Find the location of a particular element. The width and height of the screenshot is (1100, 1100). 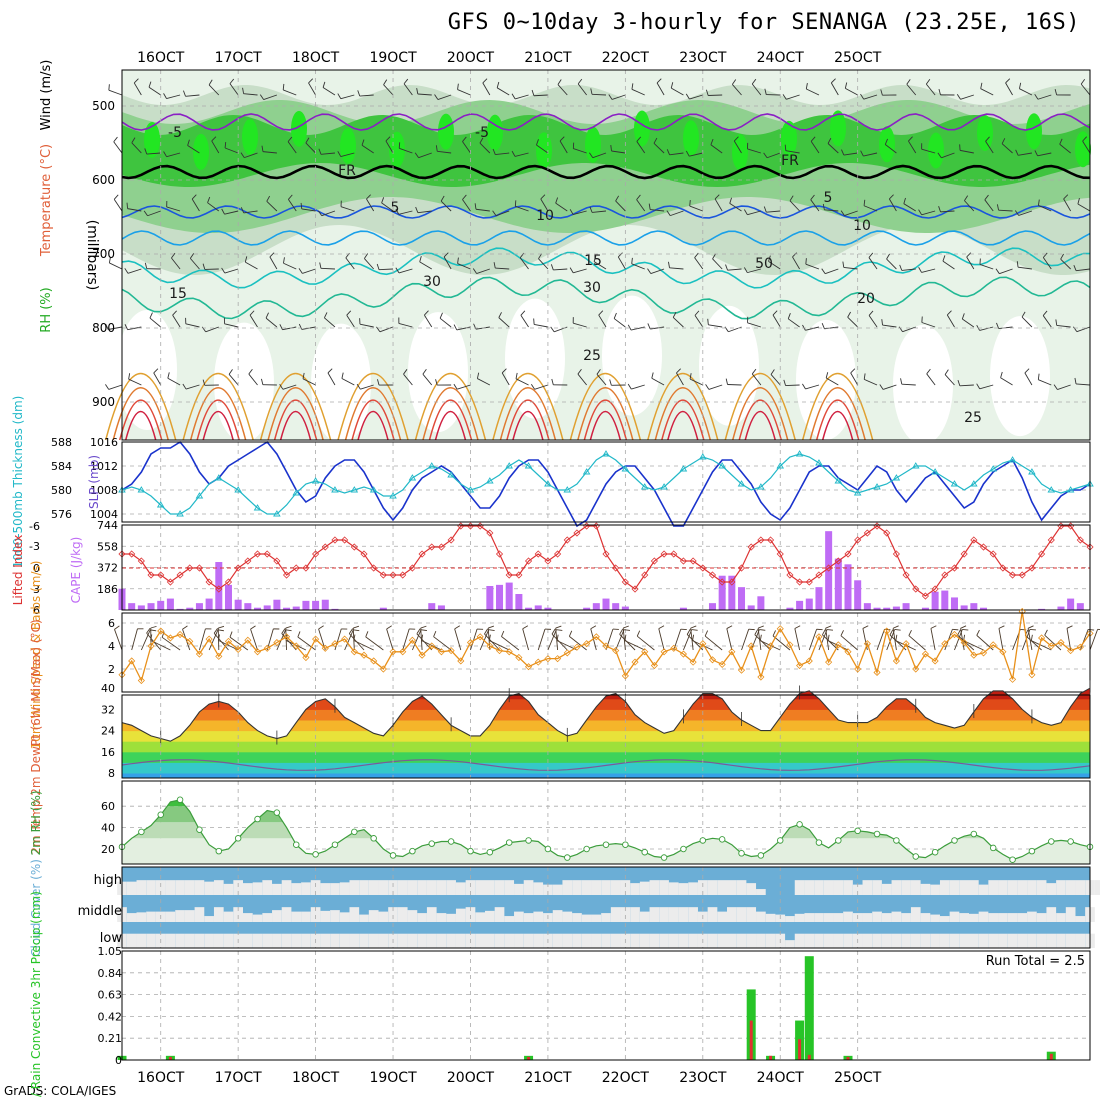

contour-label: -5 is located at coordinates (482, 133).